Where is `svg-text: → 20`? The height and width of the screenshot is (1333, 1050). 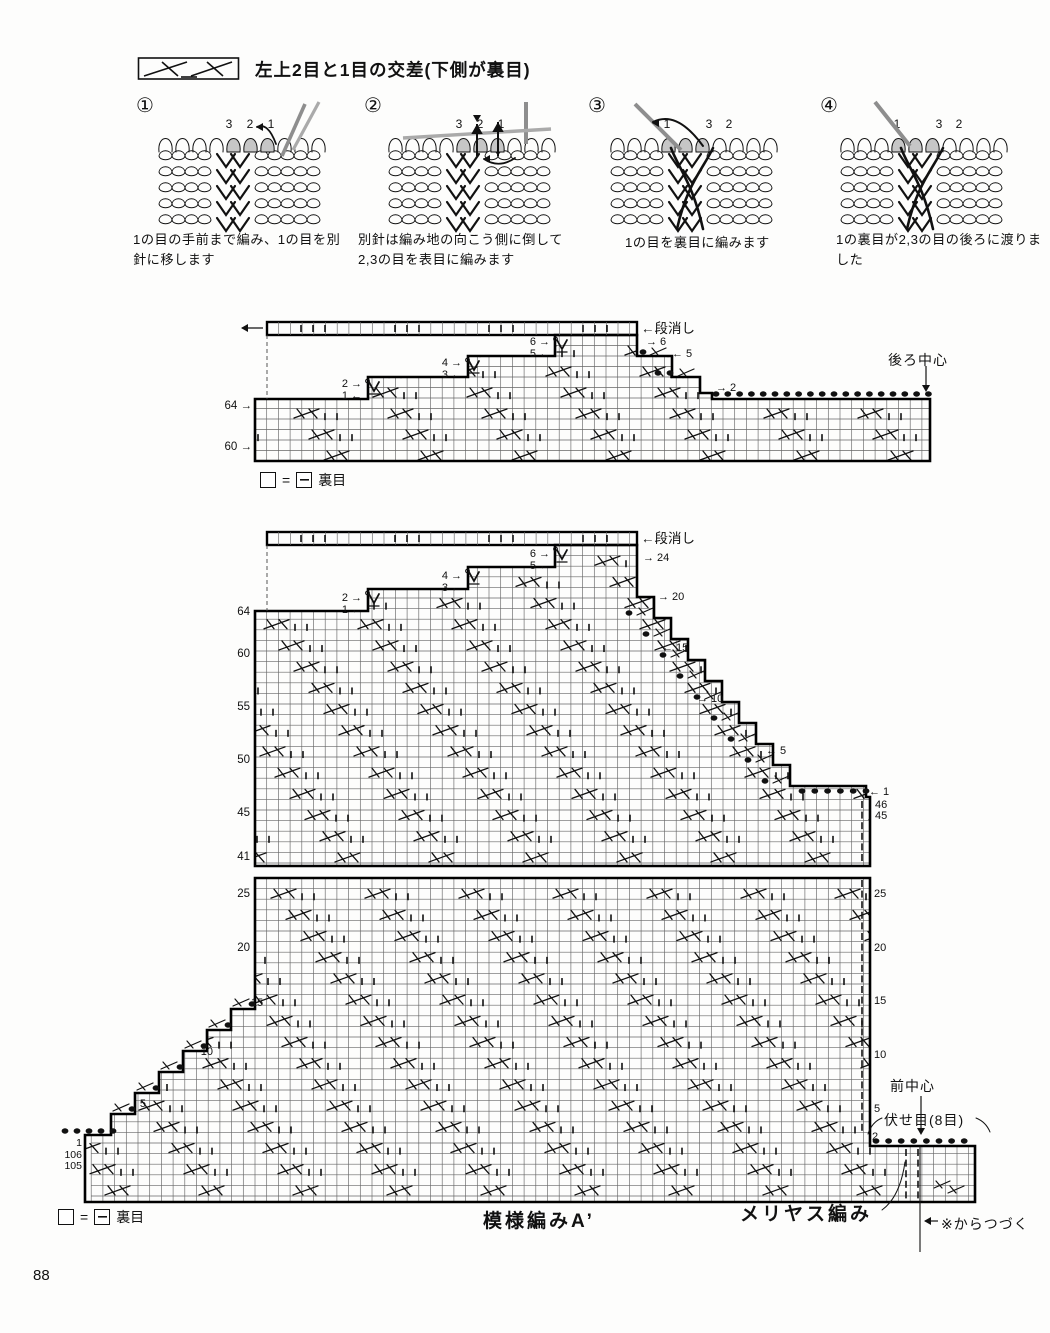 svg-text: → 20 is located at coordinates (671, 597).